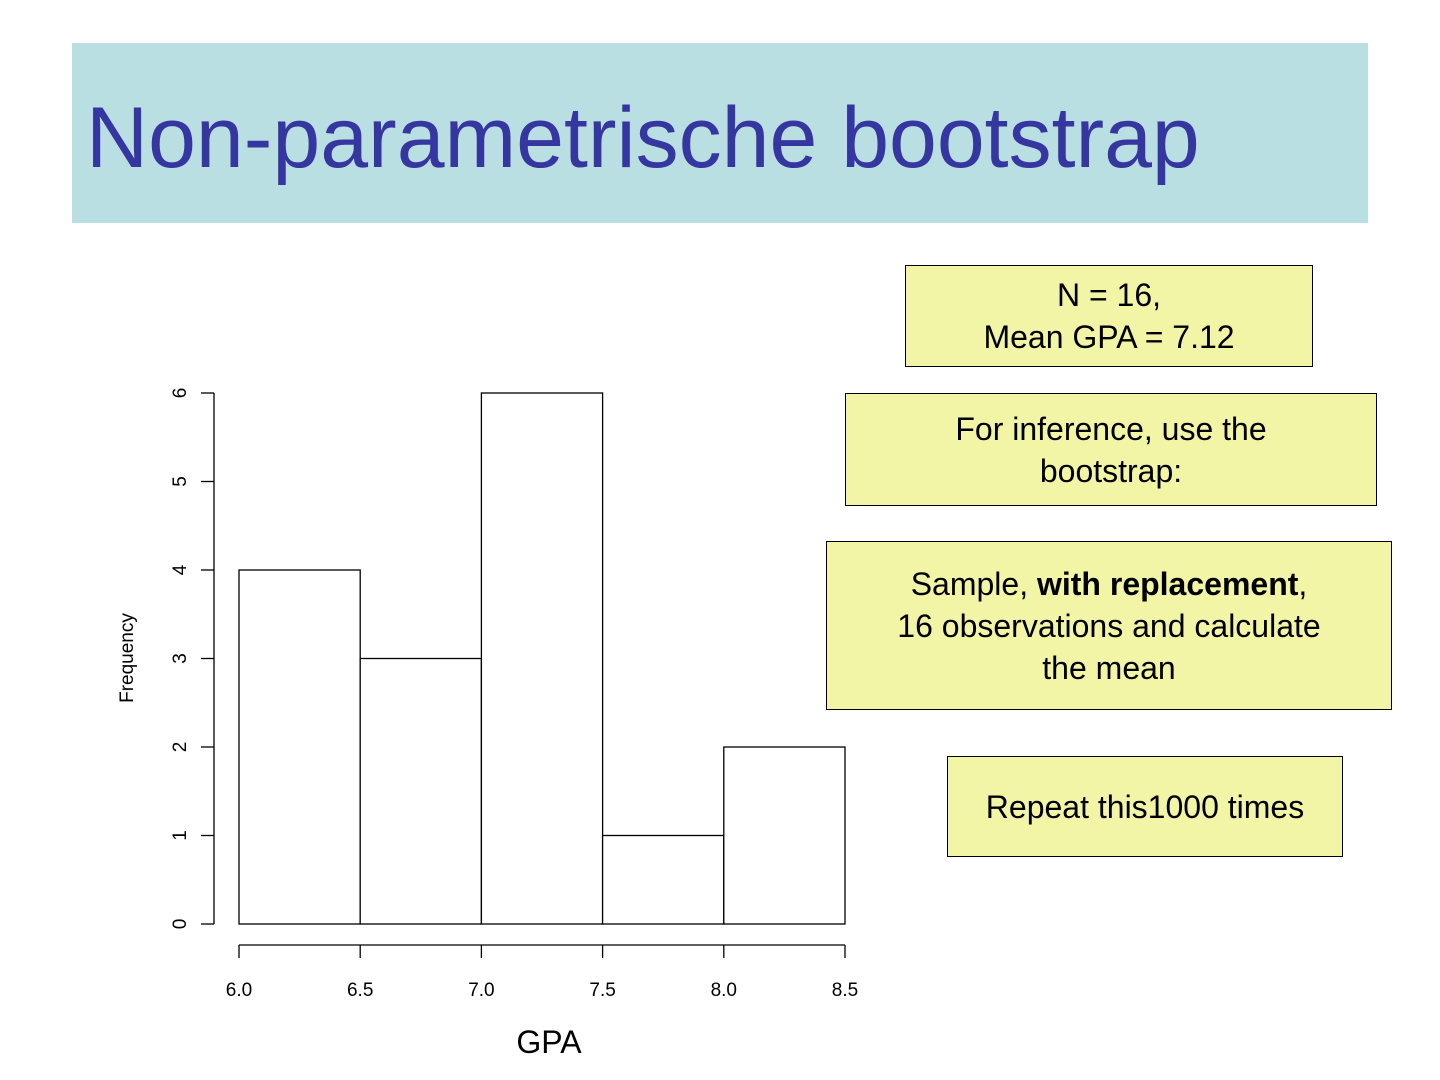  What do you see at coordinates (1109, 316) in the screenshot?
I see `summary-box: N = 16, Mean GPA = 7.12` at bounding box center [1109, 316].